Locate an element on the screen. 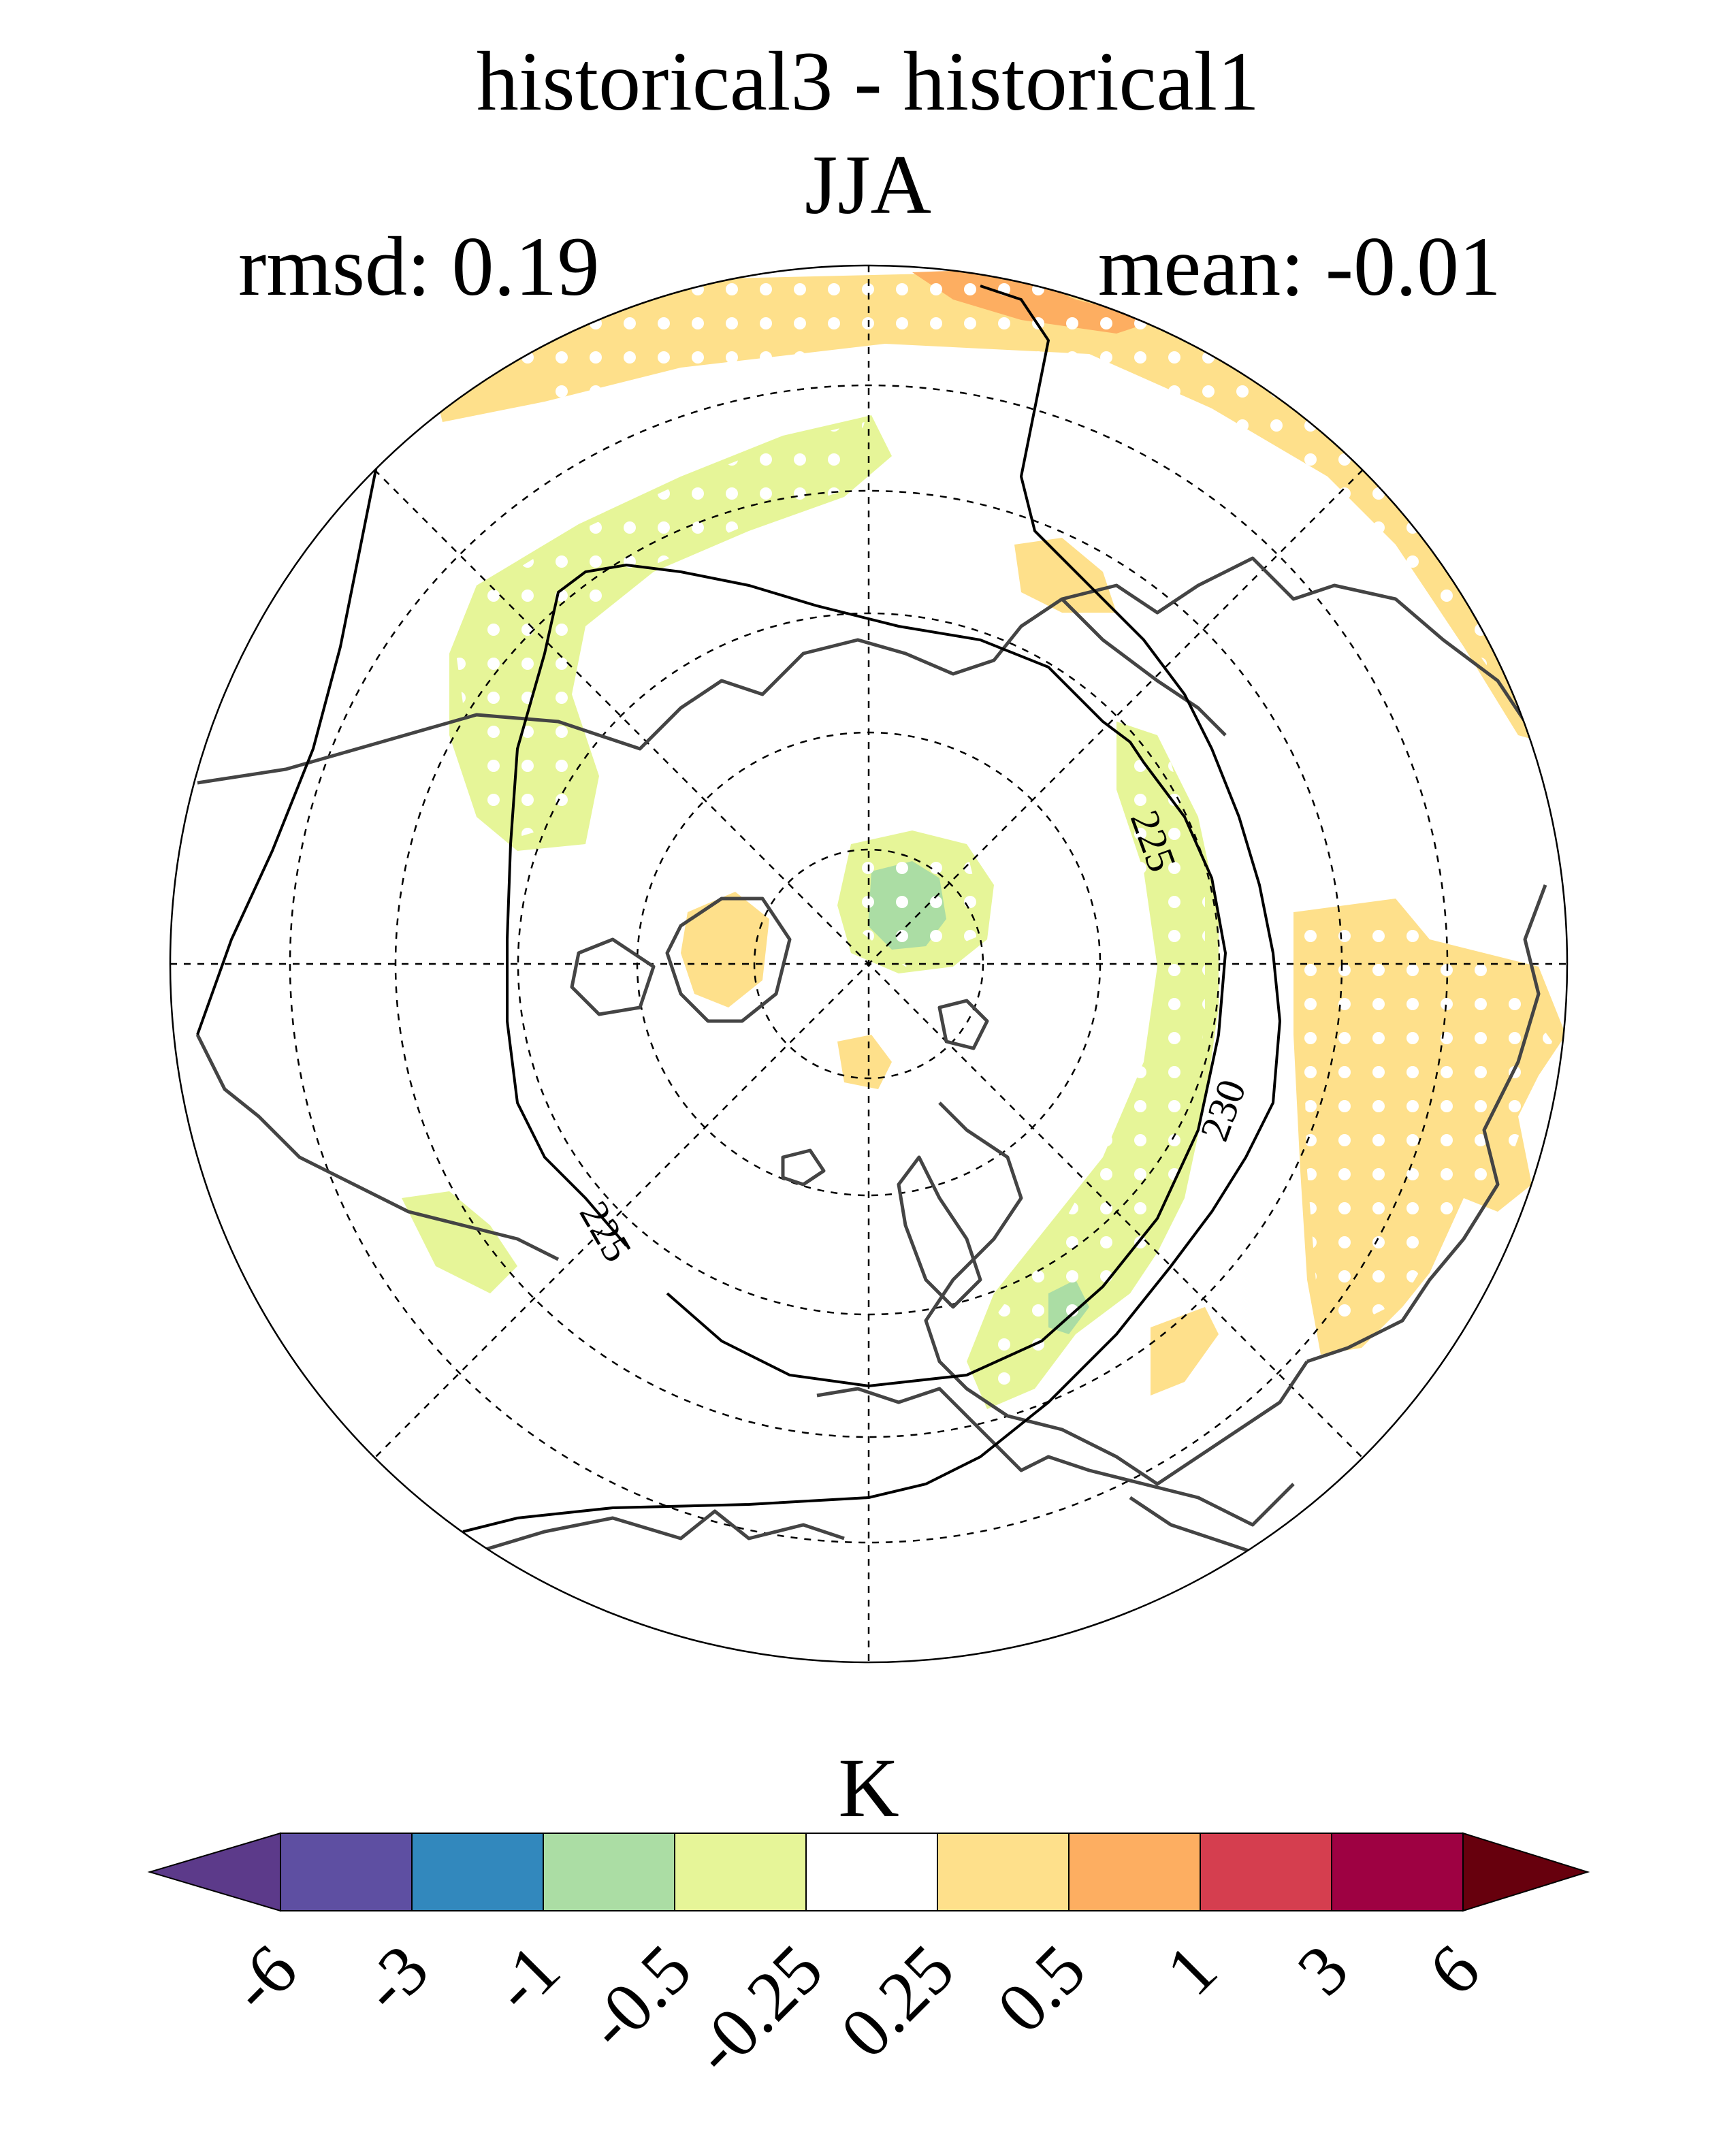 The image size is (1736, 2130). colorbar-tick-label: -3 is located at coordinates (396, 1978).